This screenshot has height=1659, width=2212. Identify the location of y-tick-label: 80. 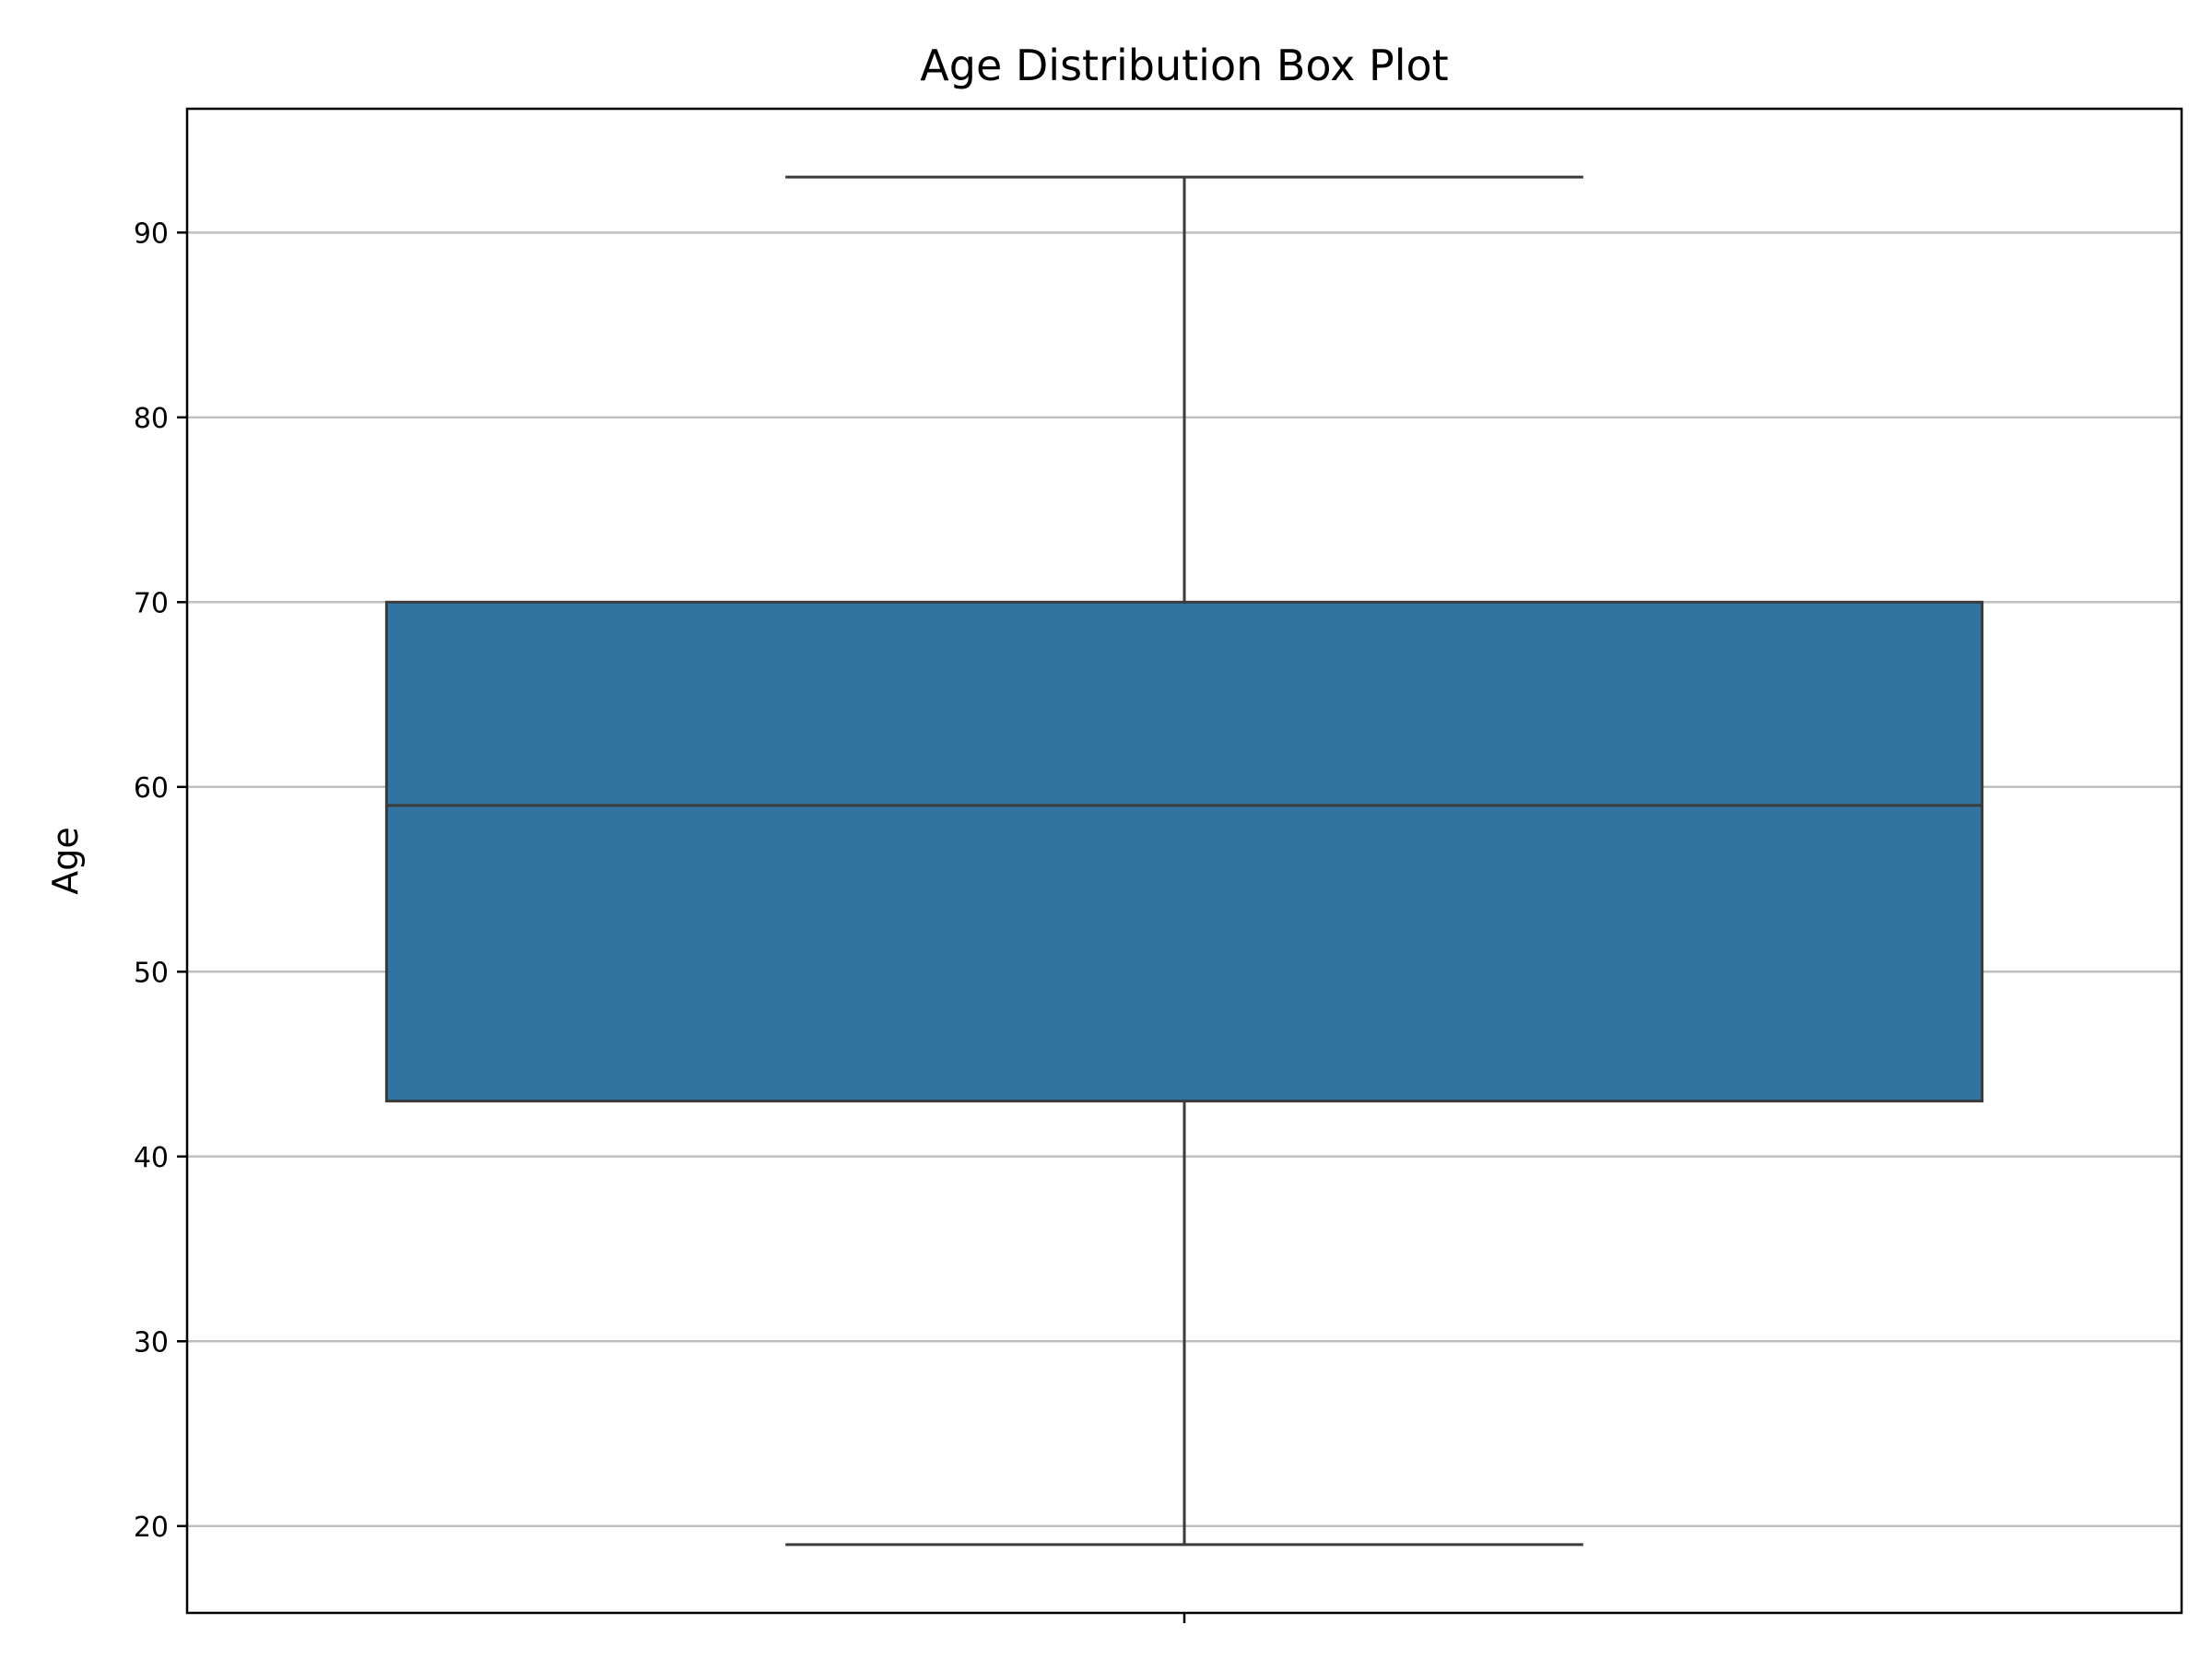
(151, 419).